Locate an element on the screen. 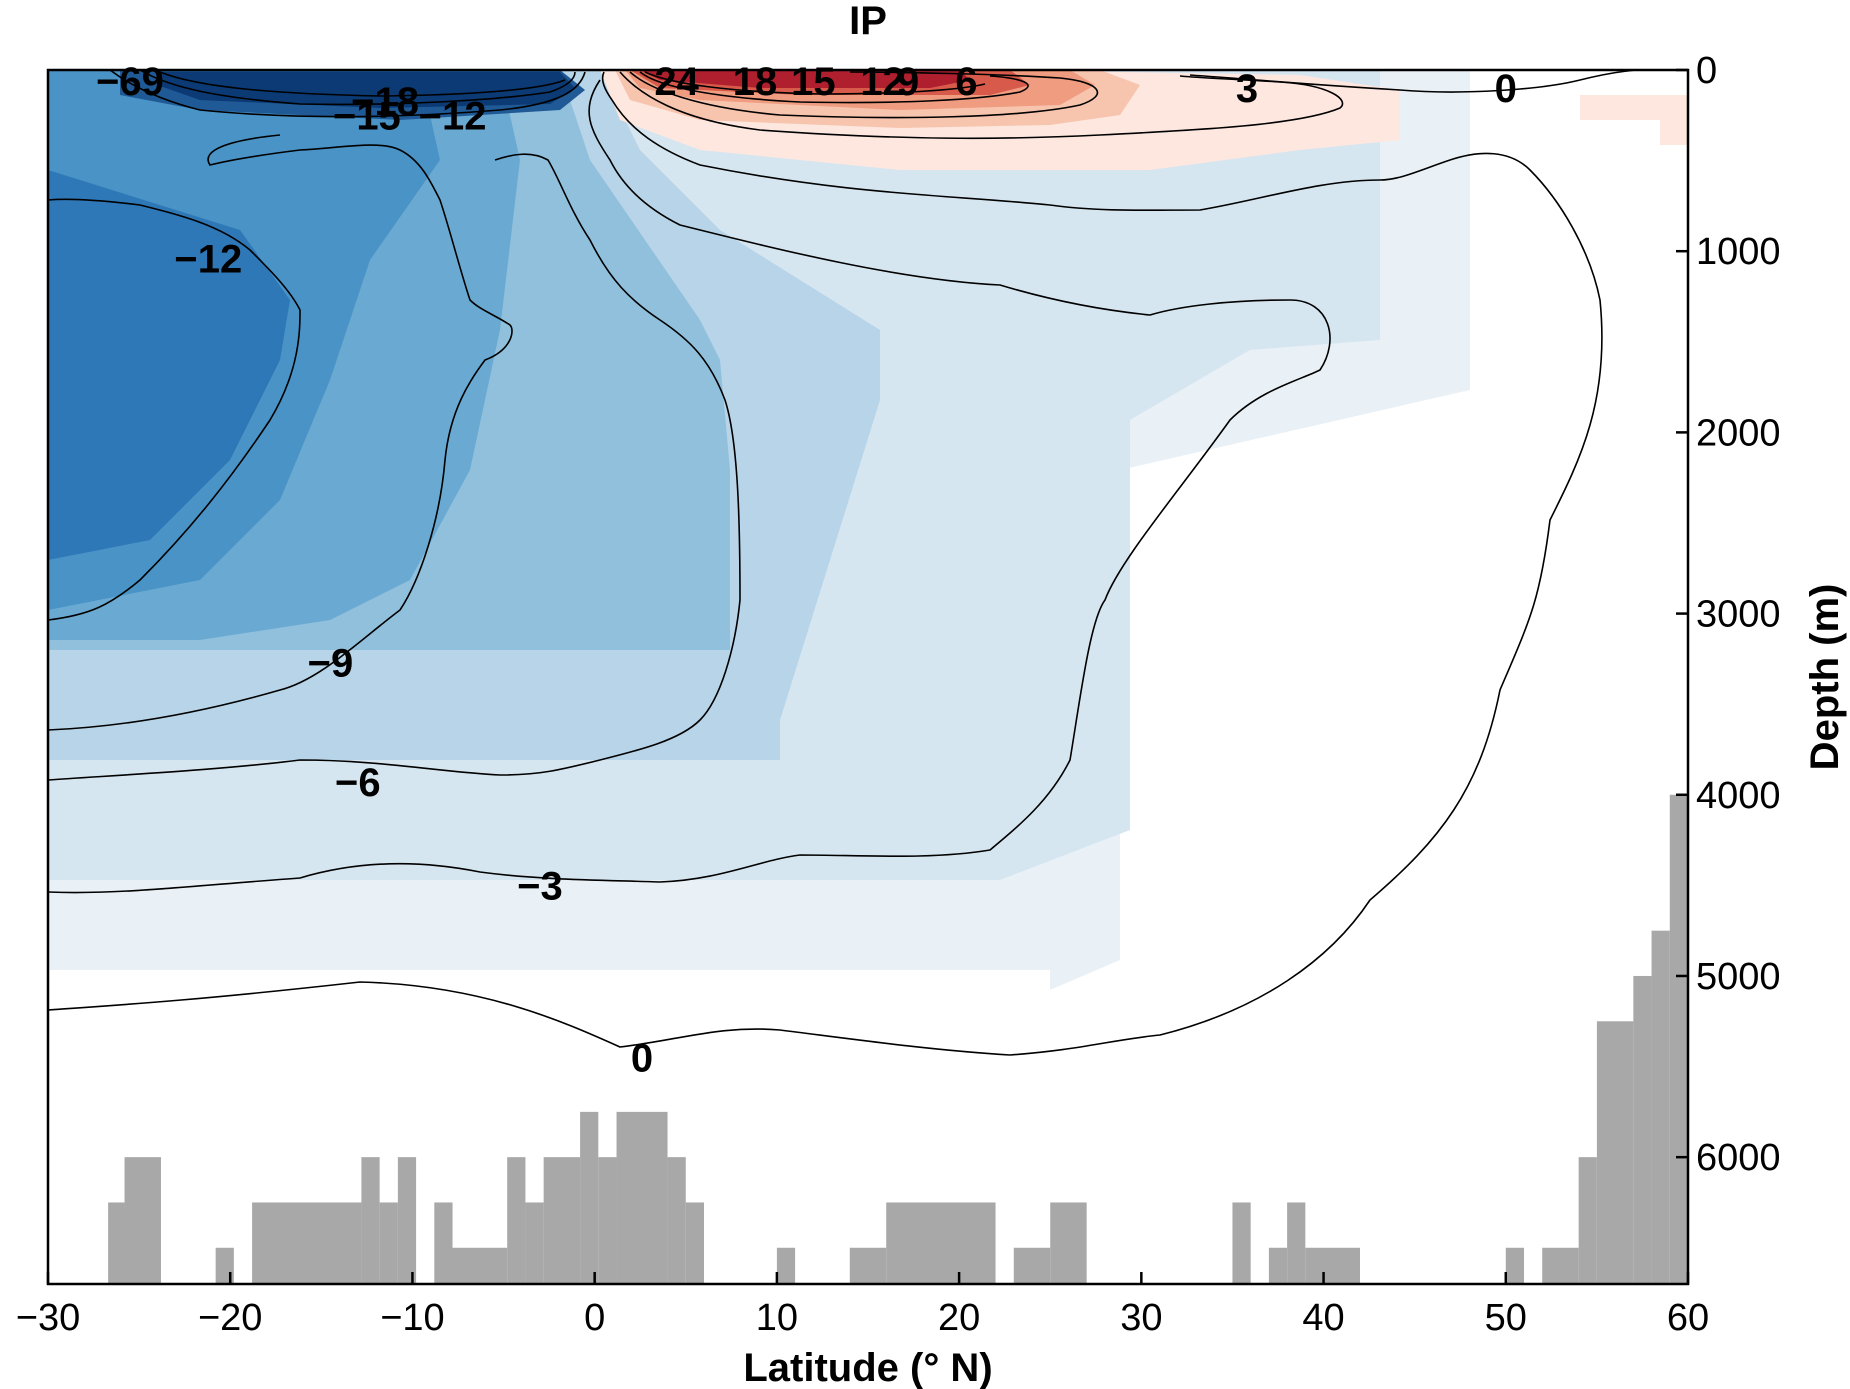 This screenshot has height=1389, width=1850. contour-label: 12 is located at coordinates (882, 82).